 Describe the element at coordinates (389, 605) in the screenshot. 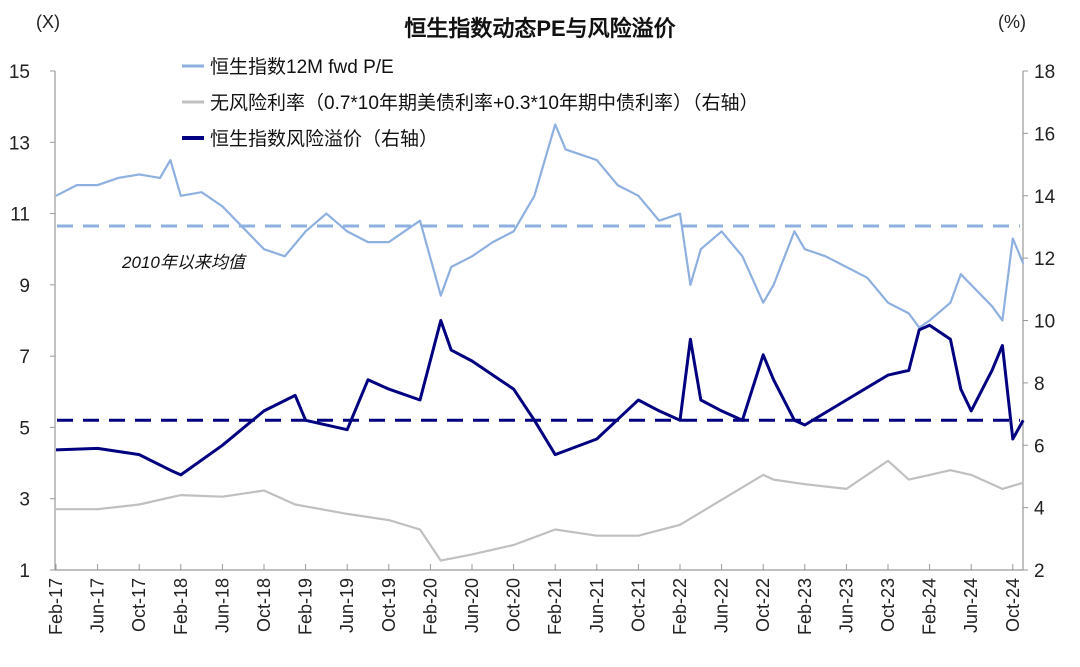

I see `x-tick-label: Oct-19` at that location.